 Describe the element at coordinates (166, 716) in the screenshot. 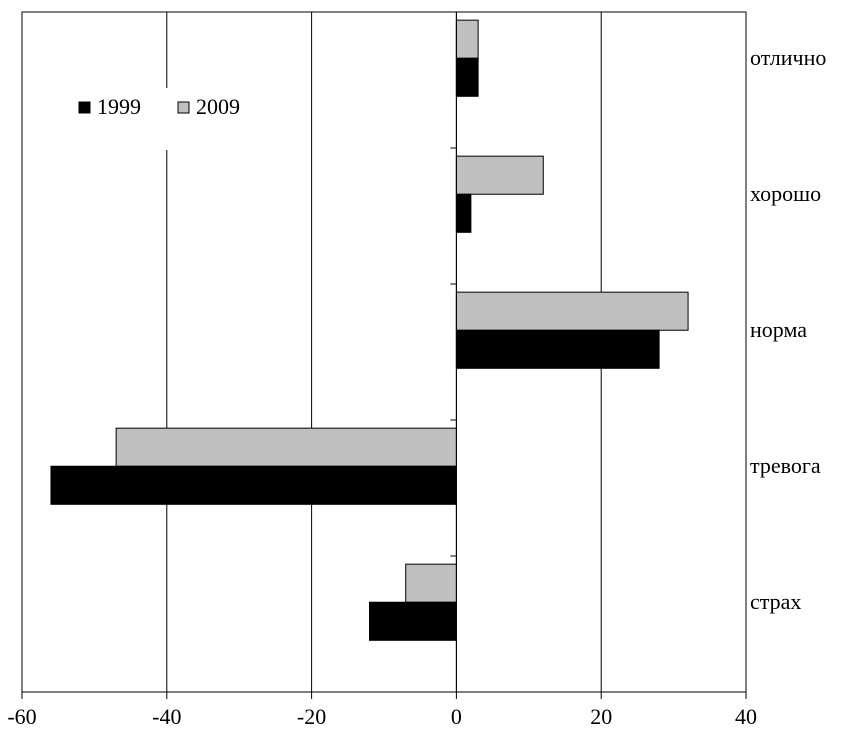

I see `x-tick-label: -40` at that location.